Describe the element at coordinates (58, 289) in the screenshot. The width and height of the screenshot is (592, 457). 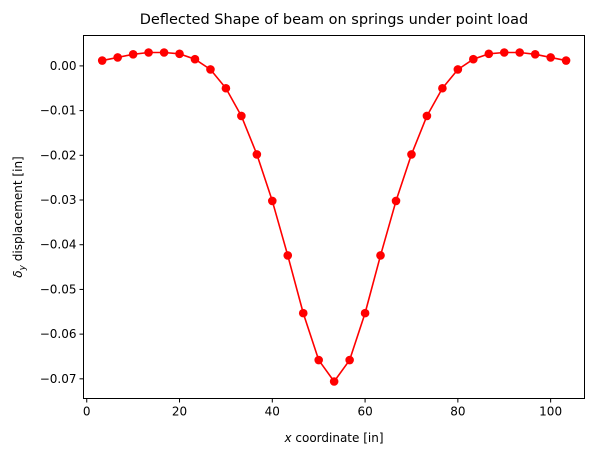
I see `y-tick-label: −0.05` at that location.